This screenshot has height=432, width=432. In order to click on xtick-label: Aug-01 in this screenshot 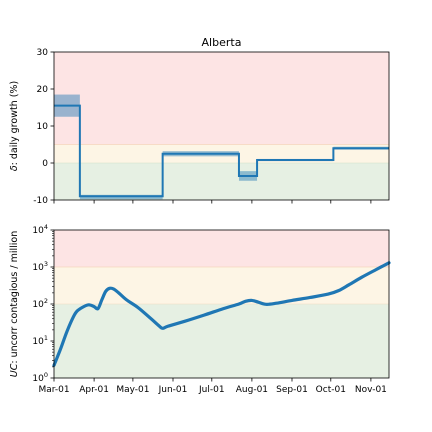, I will do `click(252, 390)`.